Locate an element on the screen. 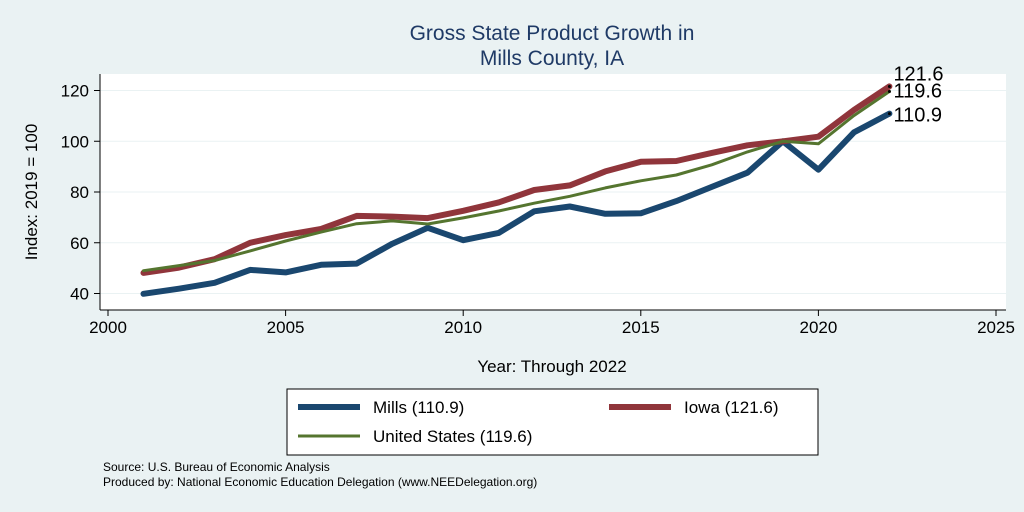 The height and width of the screenshot is (512, 1024). x-tick-label: 2025 is located at coordinates (996, 327).